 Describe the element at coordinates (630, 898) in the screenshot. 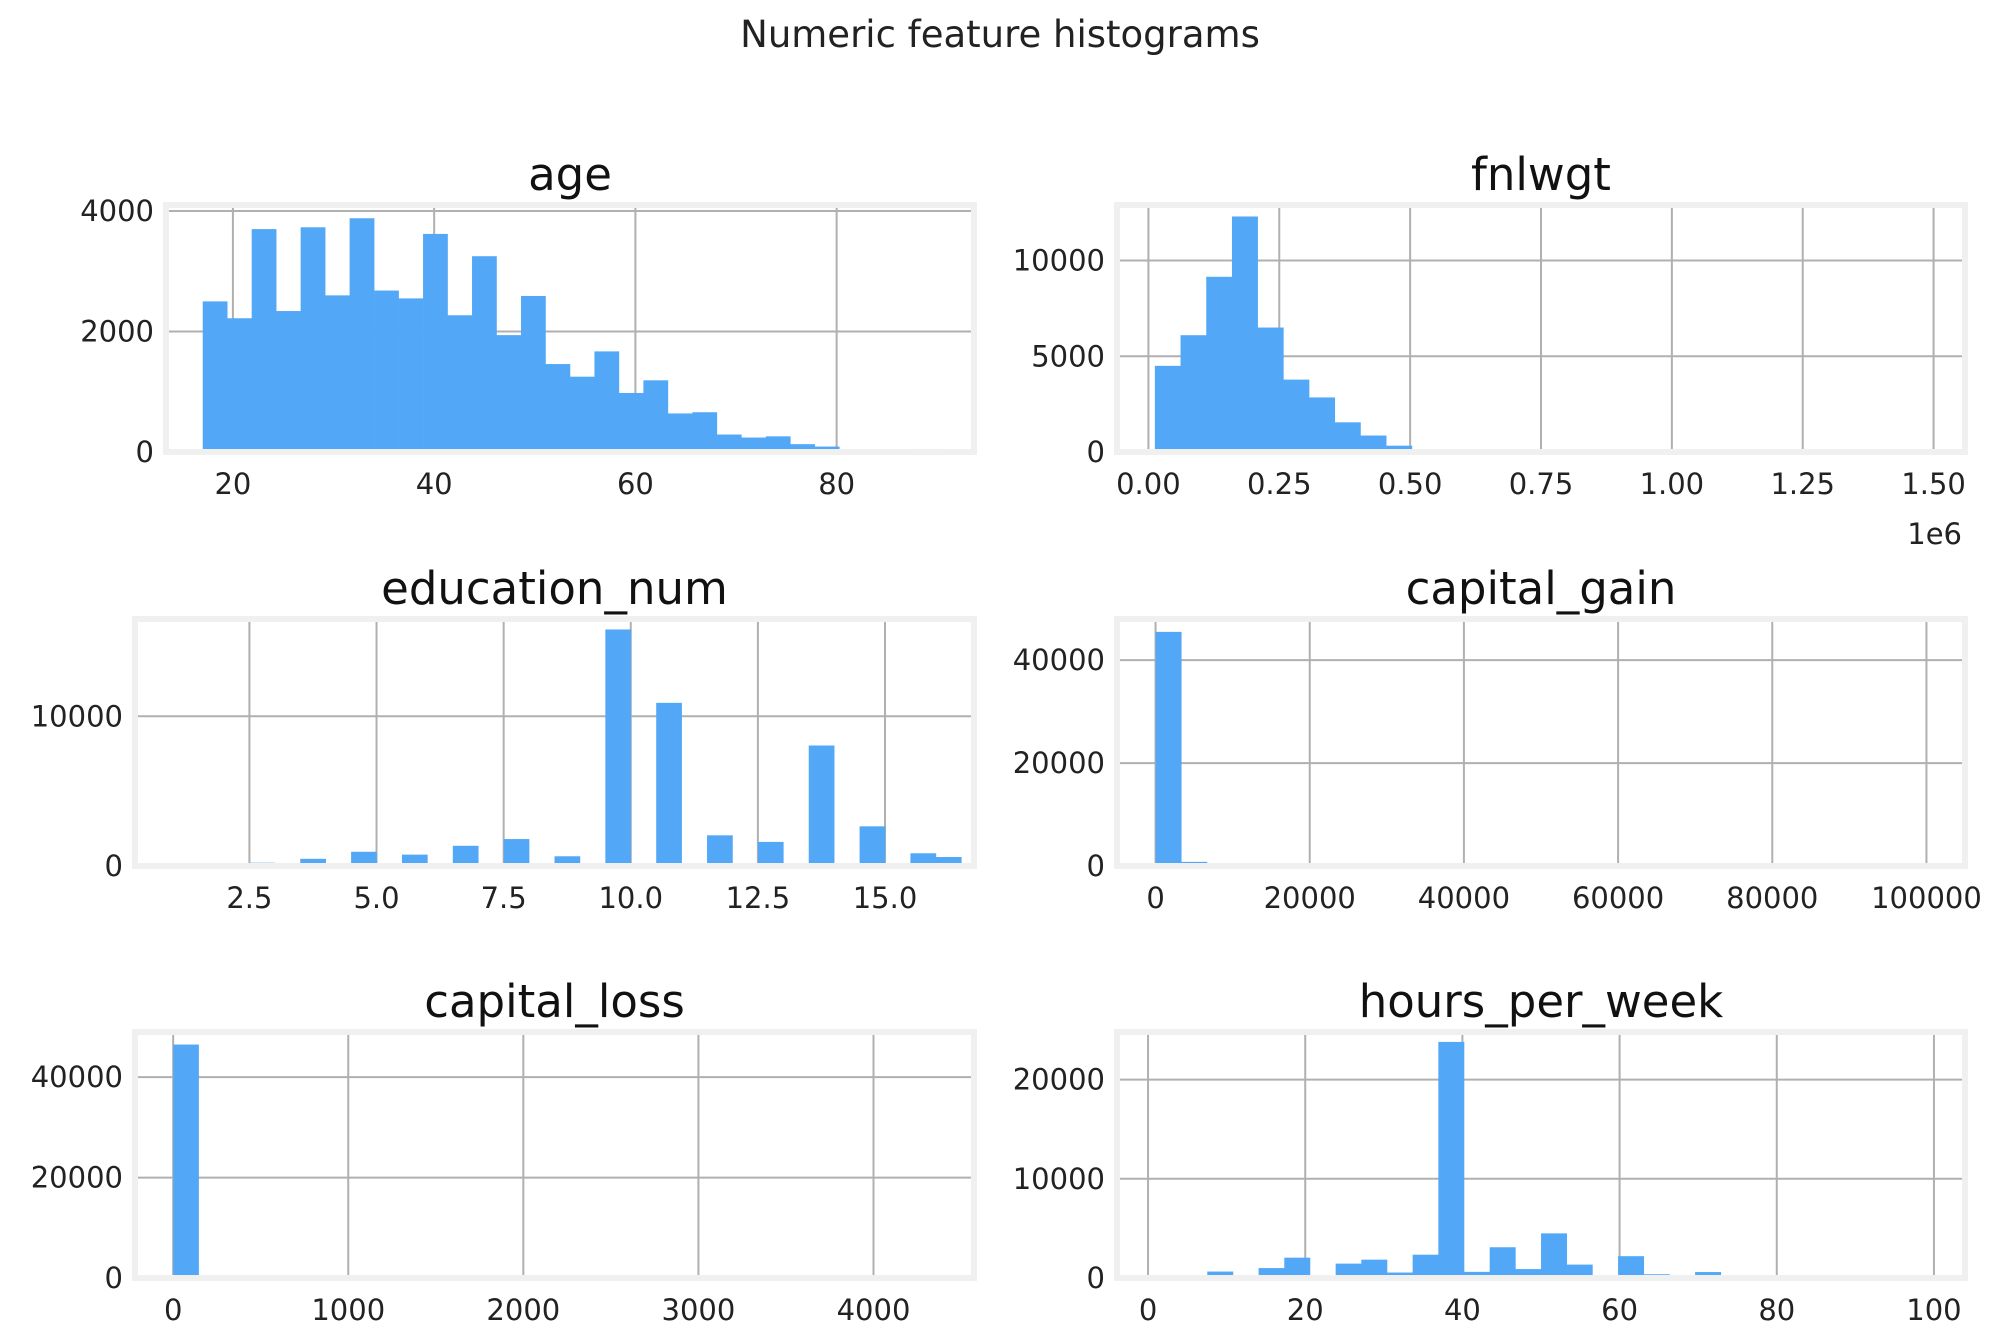

I see `x-tick-label: 10.0` at that location.